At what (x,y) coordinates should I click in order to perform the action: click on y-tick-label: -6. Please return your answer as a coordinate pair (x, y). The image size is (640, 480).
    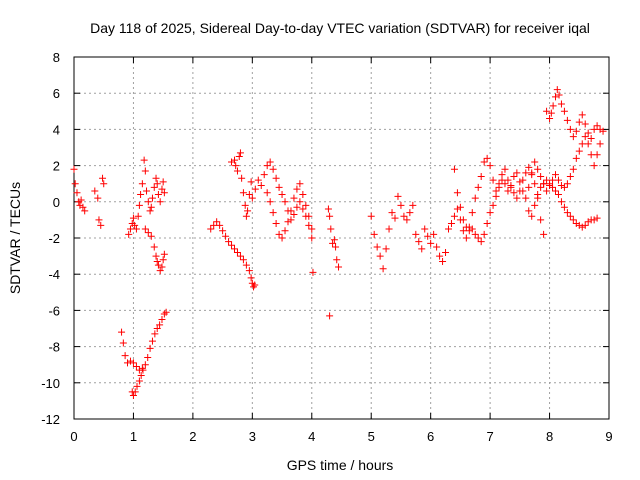
    Looking at the image, I should click on (54, 310).